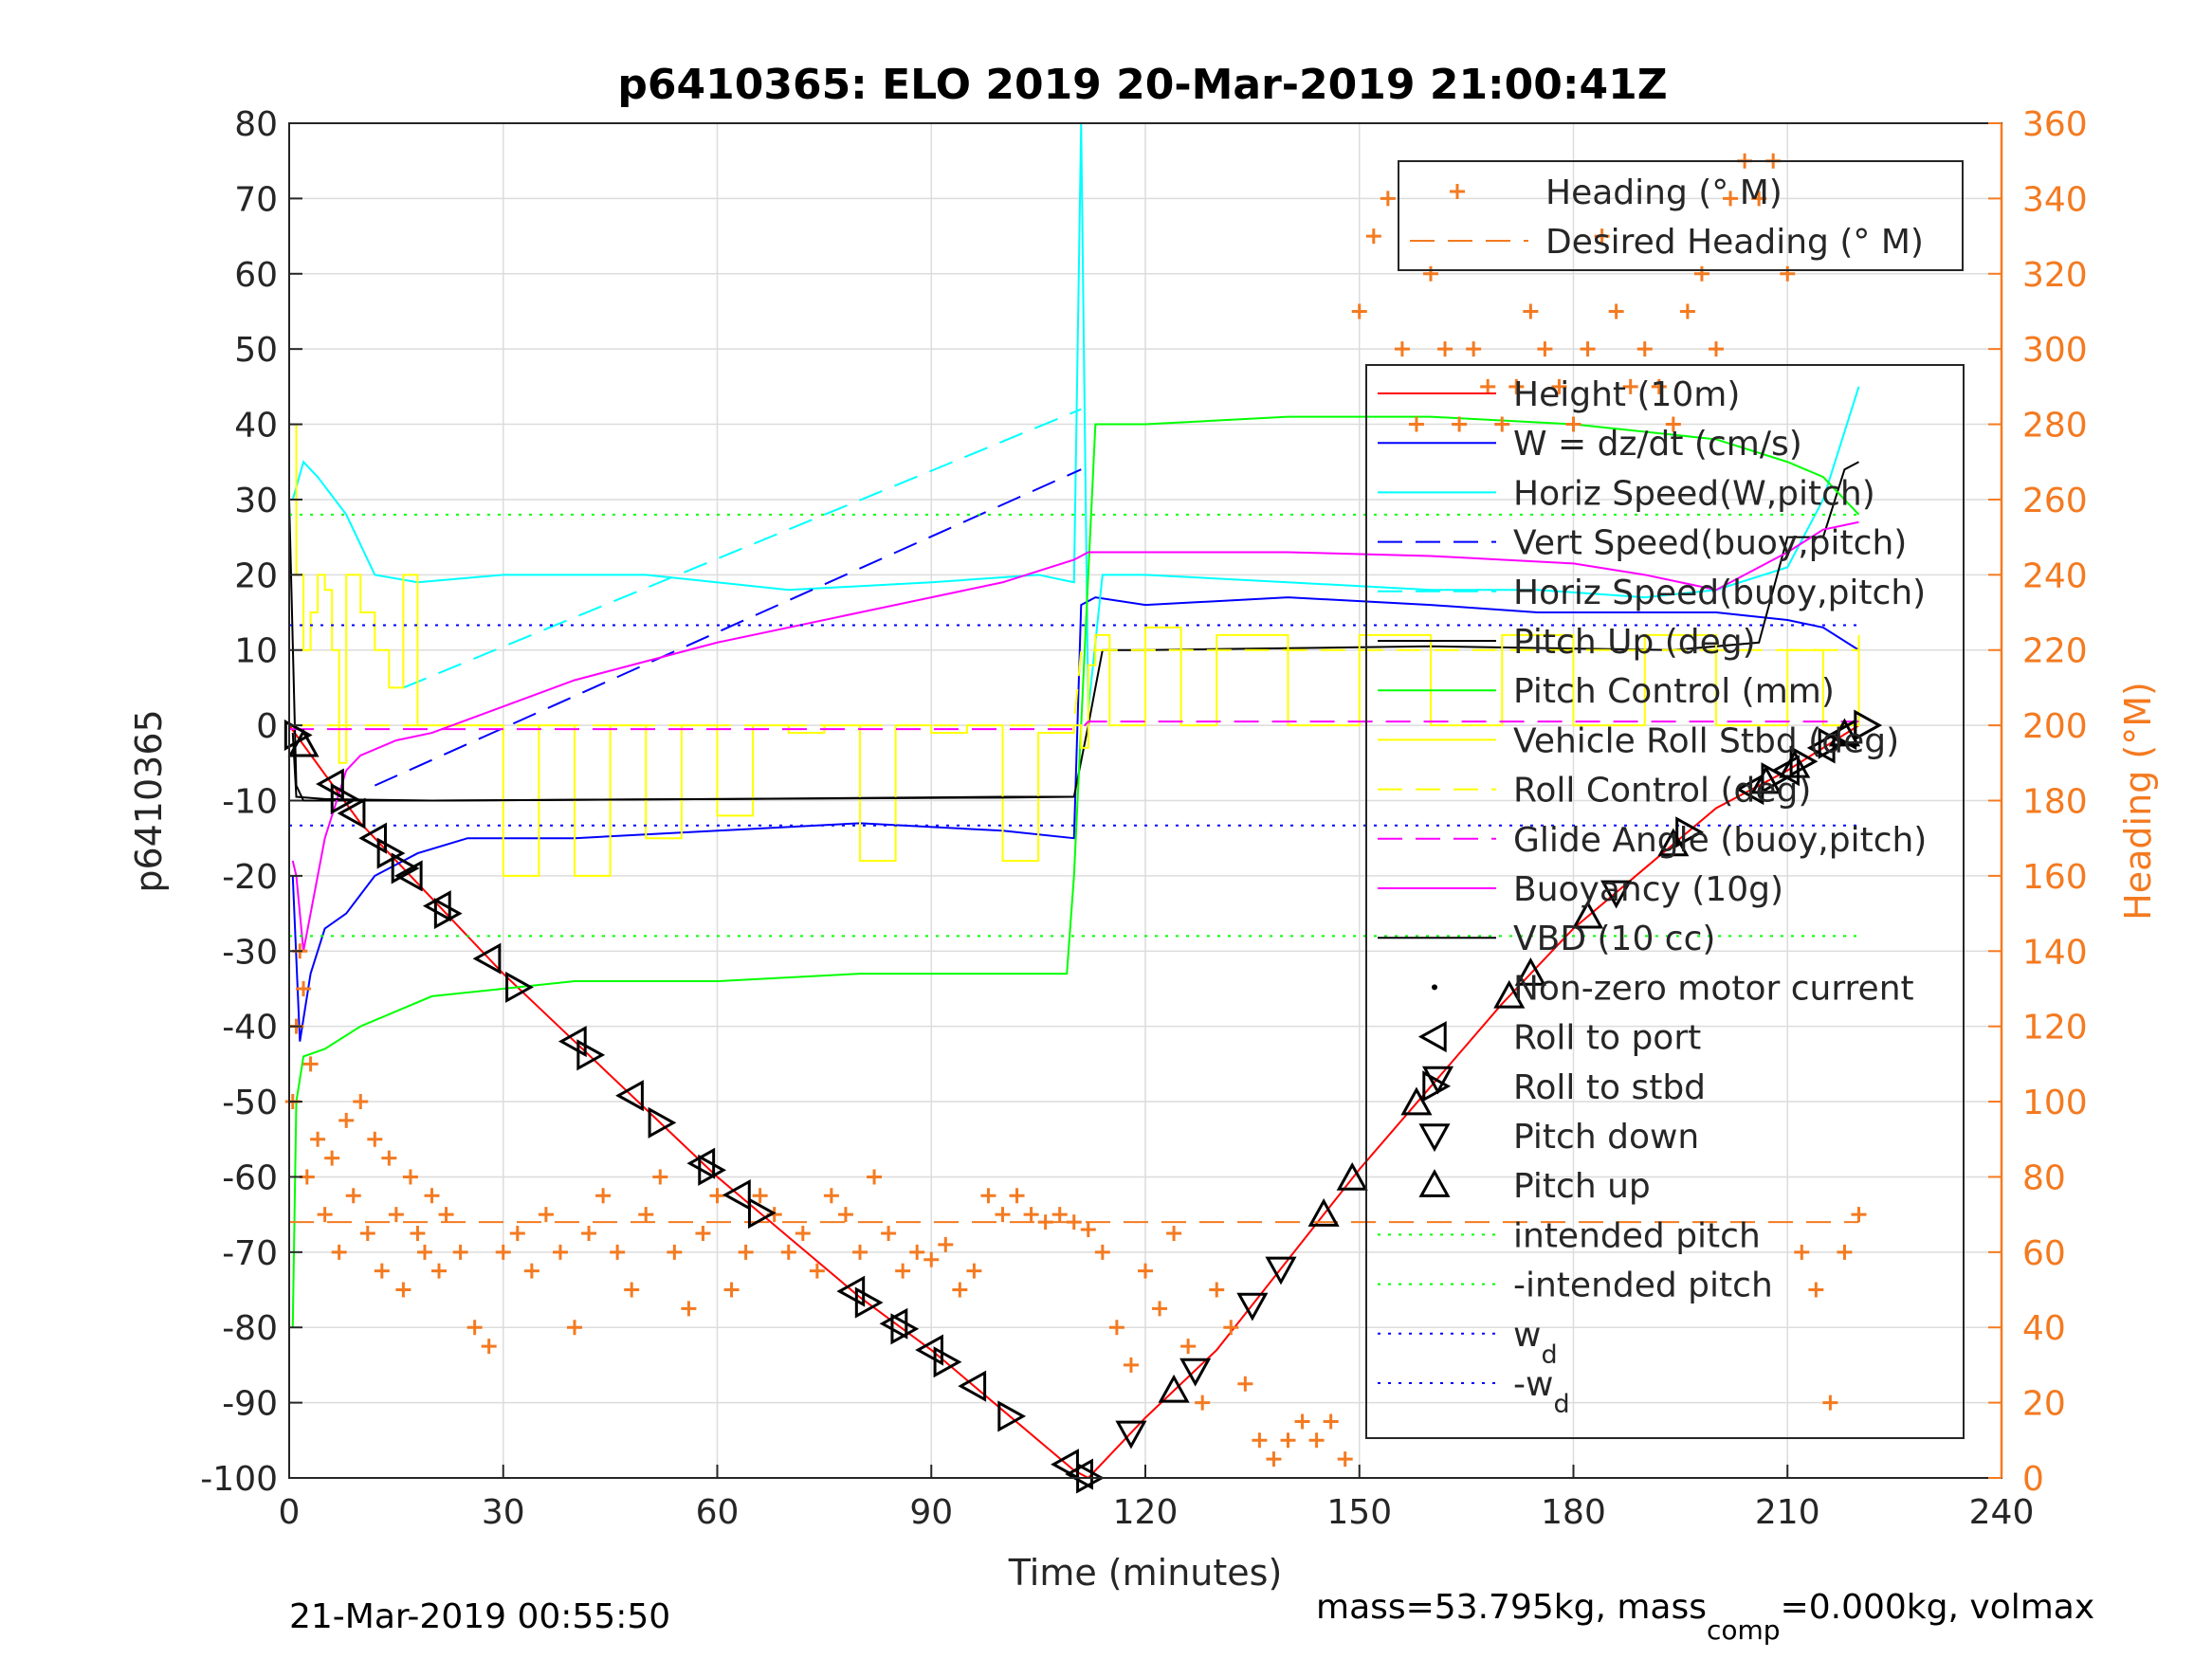  Describe the element at coordinates (239, 1479) in the screenshot. I see `y-tick-label-left: -100` at that location.